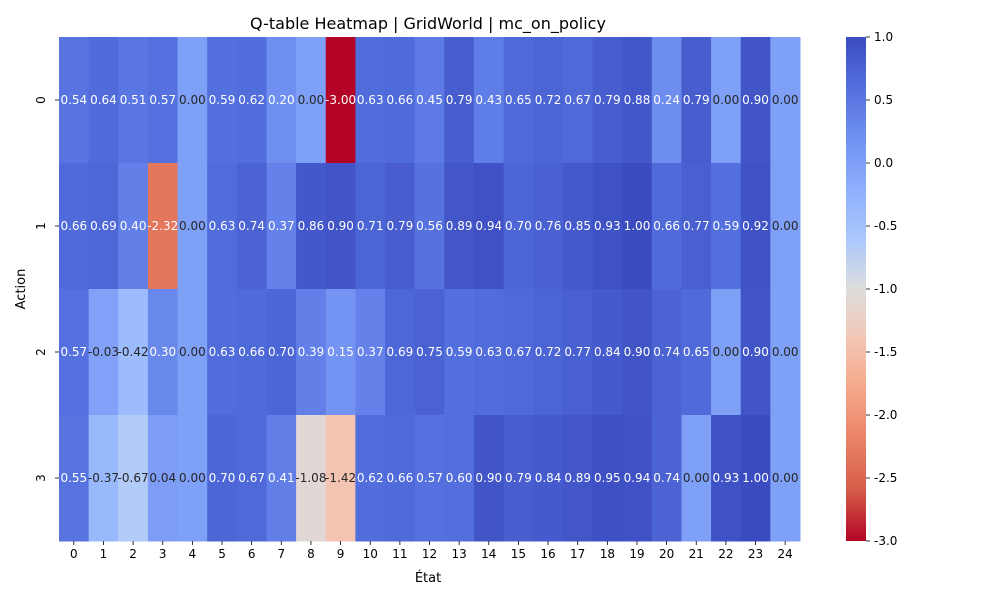  Describe the element at coordinates (281, 100) in the screenshot. I see `heatmap-cell-label: 0.20` at that location.